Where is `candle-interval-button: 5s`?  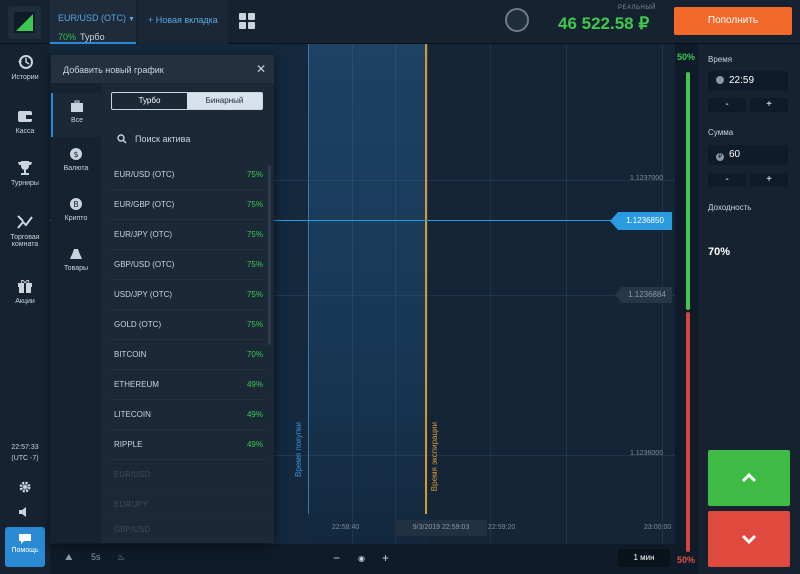
candle-interval-button: 5s is located at coordinates (96, 557).